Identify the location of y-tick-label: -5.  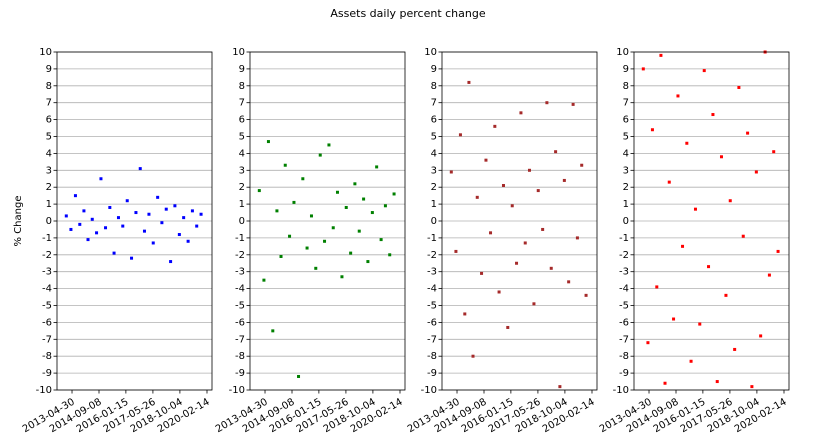
(624, 306).